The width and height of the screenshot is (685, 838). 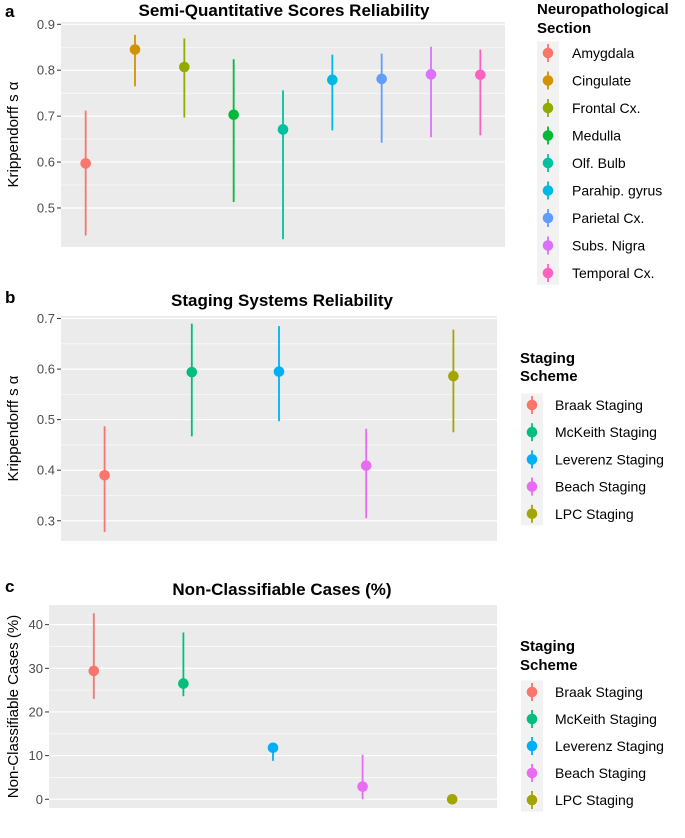 I want to click on y-tick-label: 0.3, so click(x=46, y=520).